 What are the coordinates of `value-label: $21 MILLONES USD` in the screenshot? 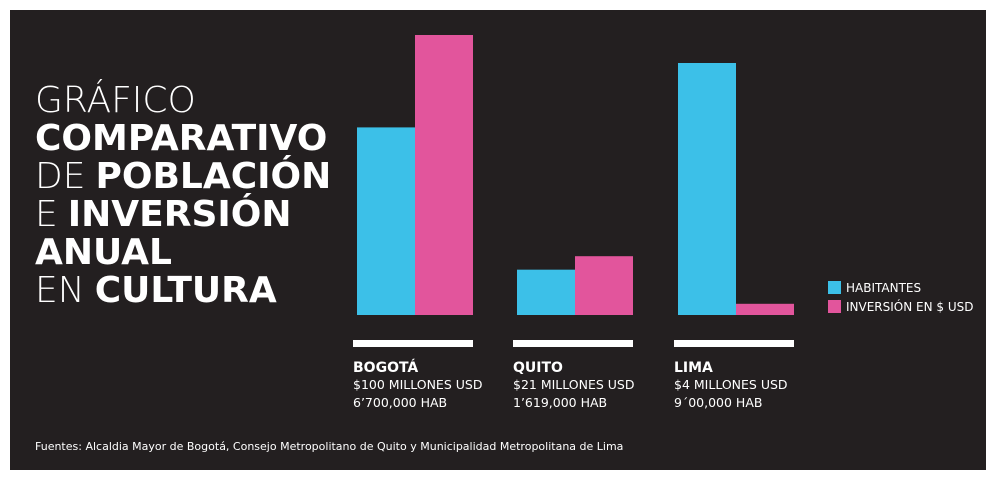 It's located at (574, 384).